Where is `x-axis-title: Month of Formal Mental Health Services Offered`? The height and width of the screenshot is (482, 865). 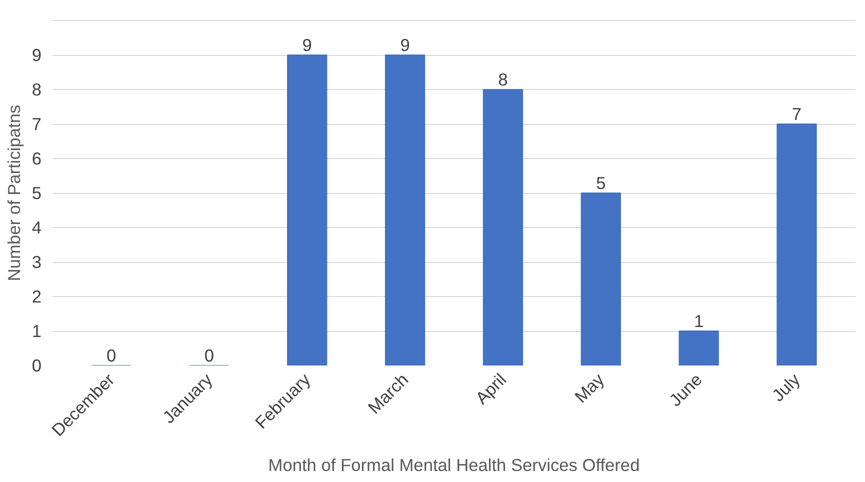
x-axis-title: Month of Formal Mental Health Services Offered is located at coordinates (454, 465).